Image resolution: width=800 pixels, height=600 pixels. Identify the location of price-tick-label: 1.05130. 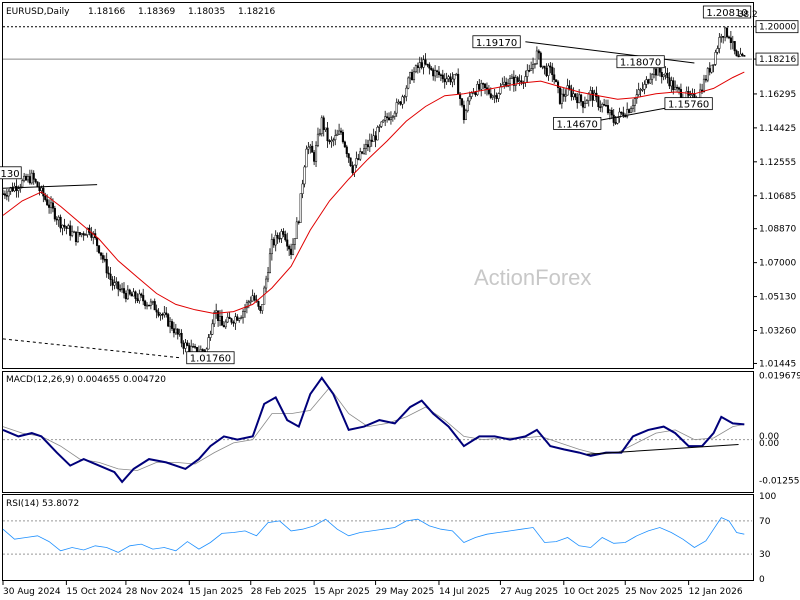
(777, 298).